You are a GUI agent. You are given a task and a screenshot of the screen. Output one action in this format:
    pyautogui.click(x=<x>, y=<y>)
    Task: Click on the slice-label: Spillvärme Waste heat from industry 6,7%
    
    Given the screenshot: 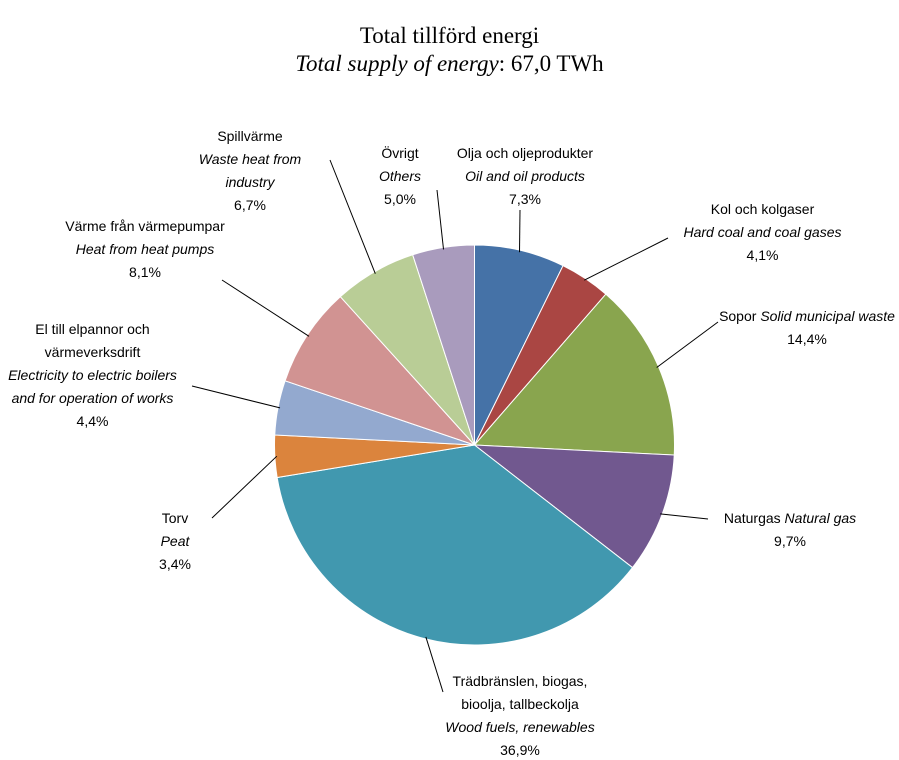 What is the action you would take?
    pyautogui.click(x=250, y=171)
    